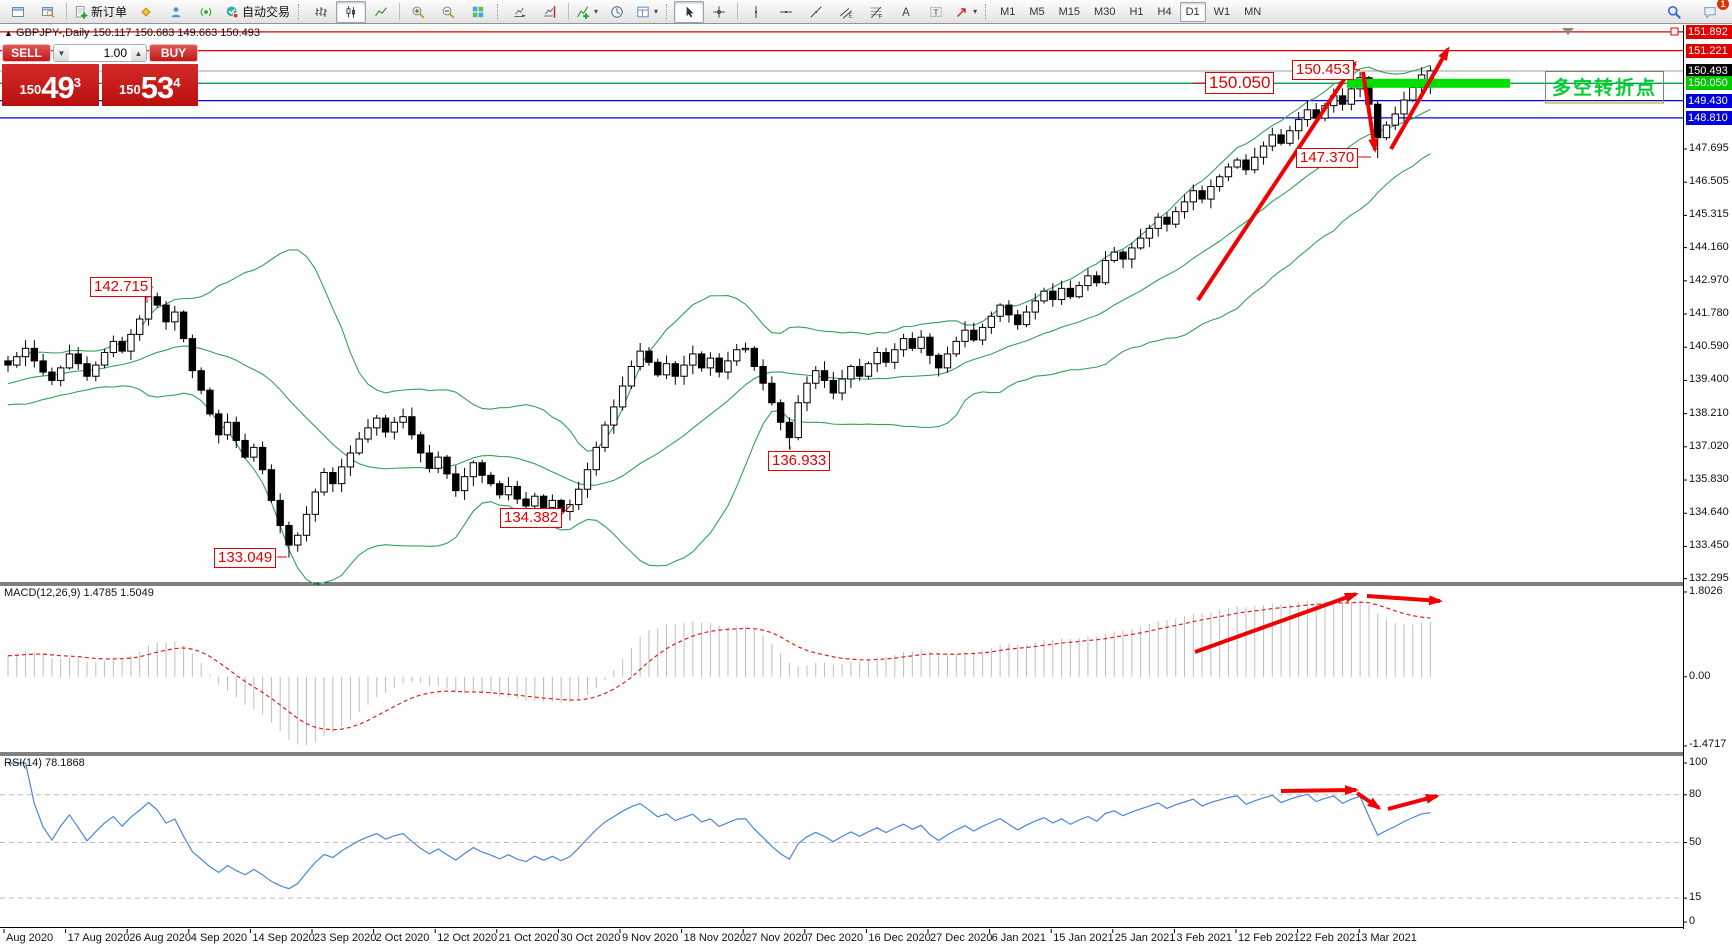  What do you see at coordinates (846, 12) in the screenshot?
I see `equidistant-channel-button: E` at bounding box center [846, 12].